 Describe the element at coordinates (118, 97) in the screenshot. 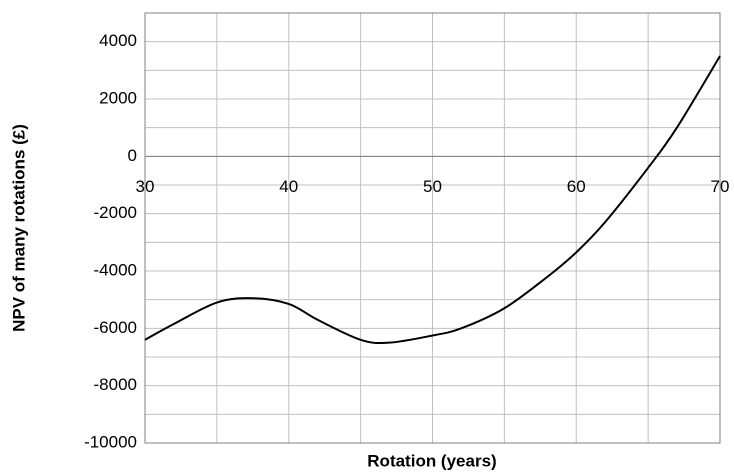

I see `y-tick-label: 2000` at that location.